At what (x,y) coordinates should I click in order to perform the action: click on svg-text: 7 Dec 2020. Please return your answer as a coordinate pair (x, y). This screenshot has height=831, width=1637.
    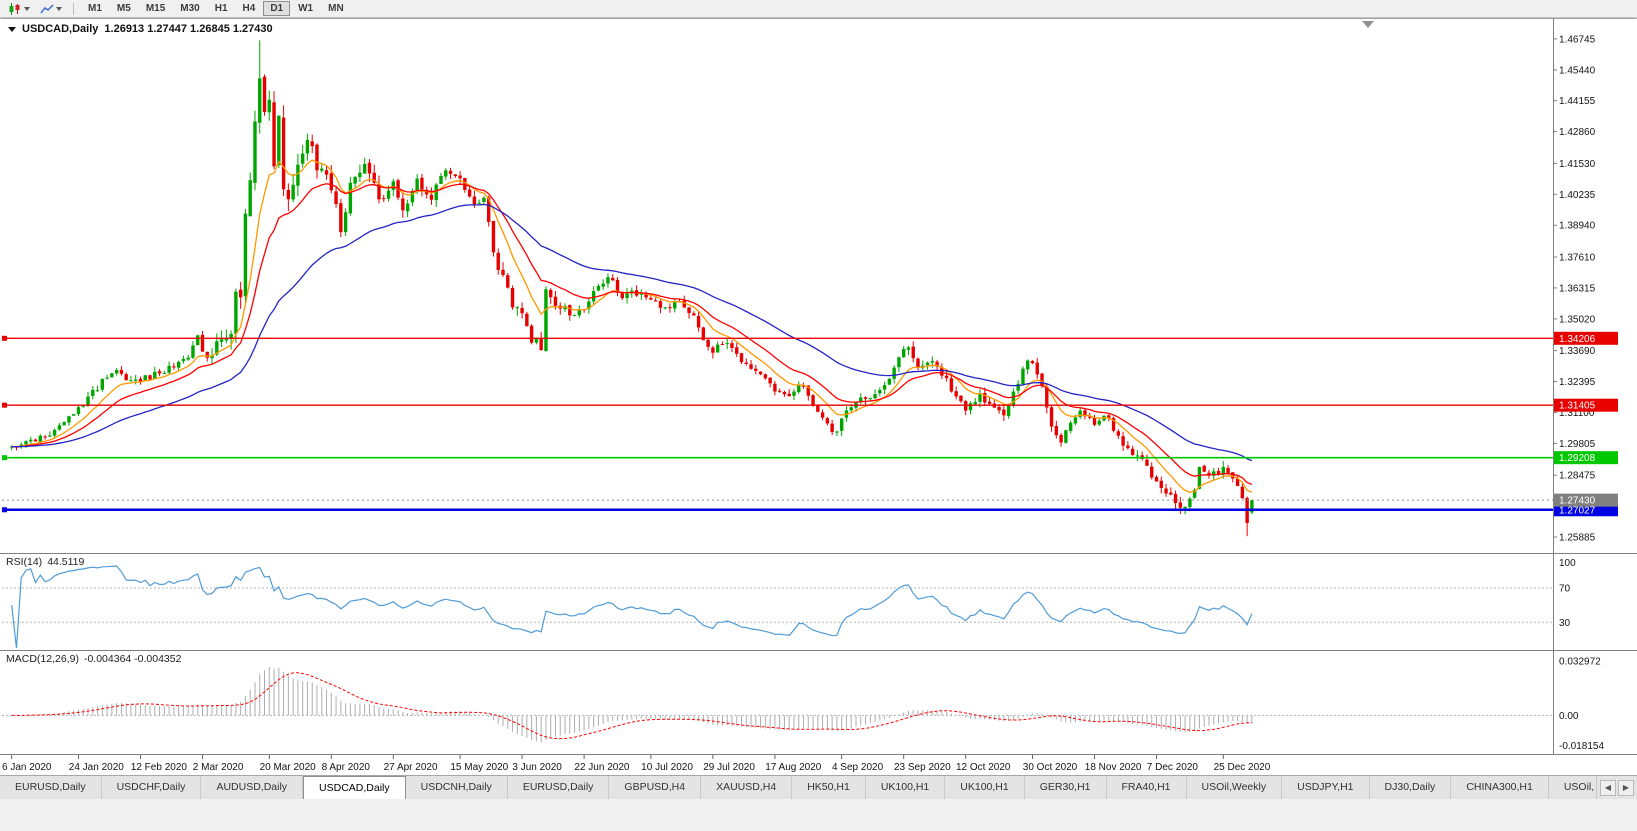
    Looking at the image, I should click on (1173, 767).